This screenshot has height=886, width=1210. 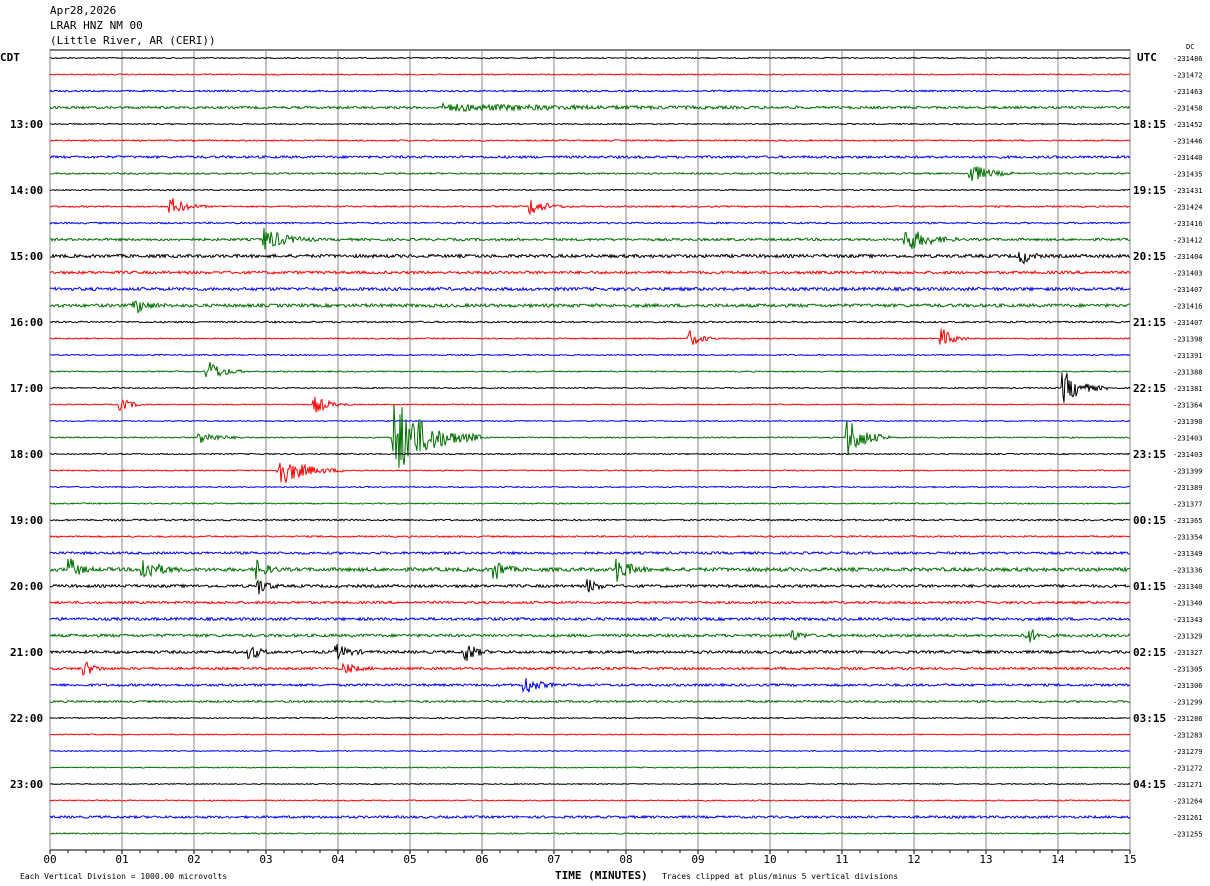 I want to click on x-tick-label: 08, so click(x=625, y=859).